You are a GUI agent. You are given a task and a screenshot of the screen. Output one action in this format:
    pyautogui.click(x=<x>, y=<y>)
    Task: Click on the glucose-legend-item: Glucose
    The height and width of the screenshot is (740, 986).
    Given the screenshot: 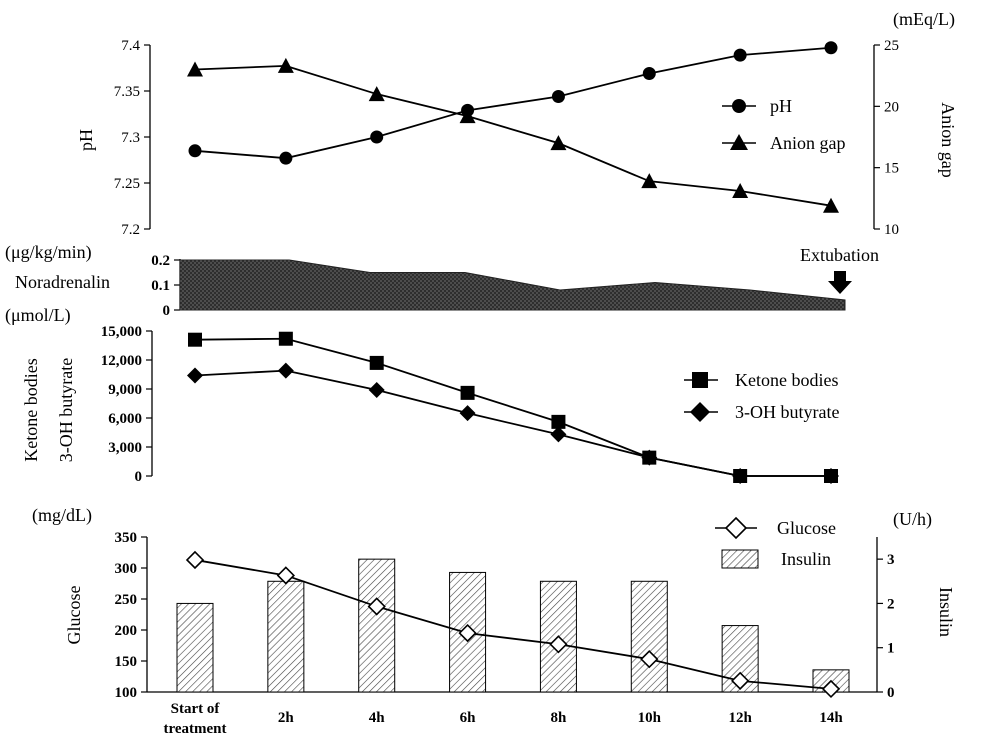 What is the action you would take?
    pyautogui.click(x=775, y=528)
    